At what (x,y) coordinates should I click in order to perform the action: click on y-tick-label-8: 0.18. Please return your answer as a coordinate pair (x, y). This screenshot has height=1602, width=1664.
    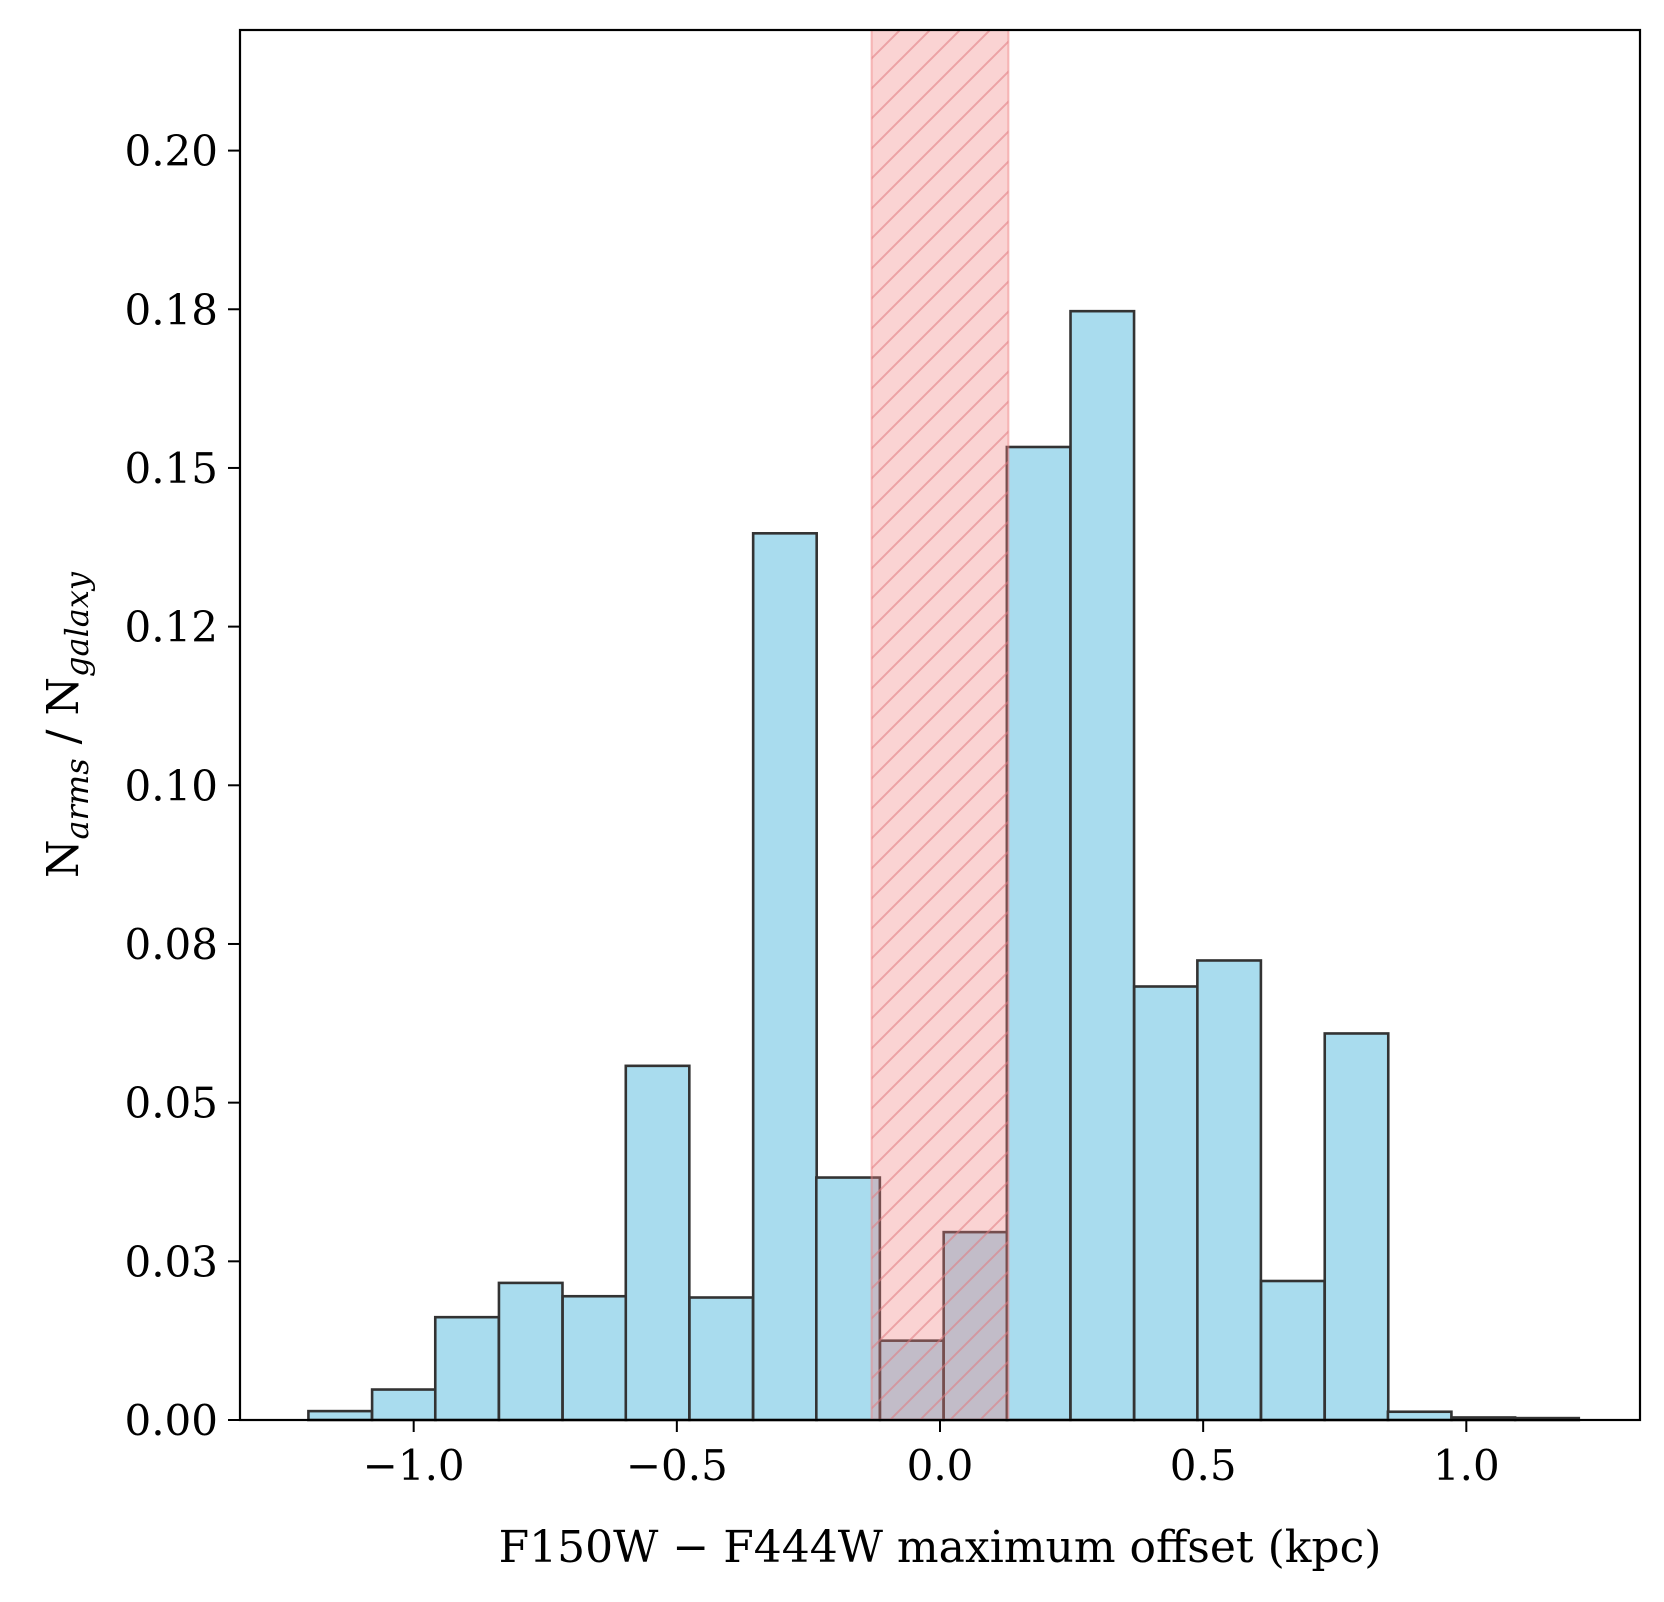
    Looking at the image, I should click on (171, 309).